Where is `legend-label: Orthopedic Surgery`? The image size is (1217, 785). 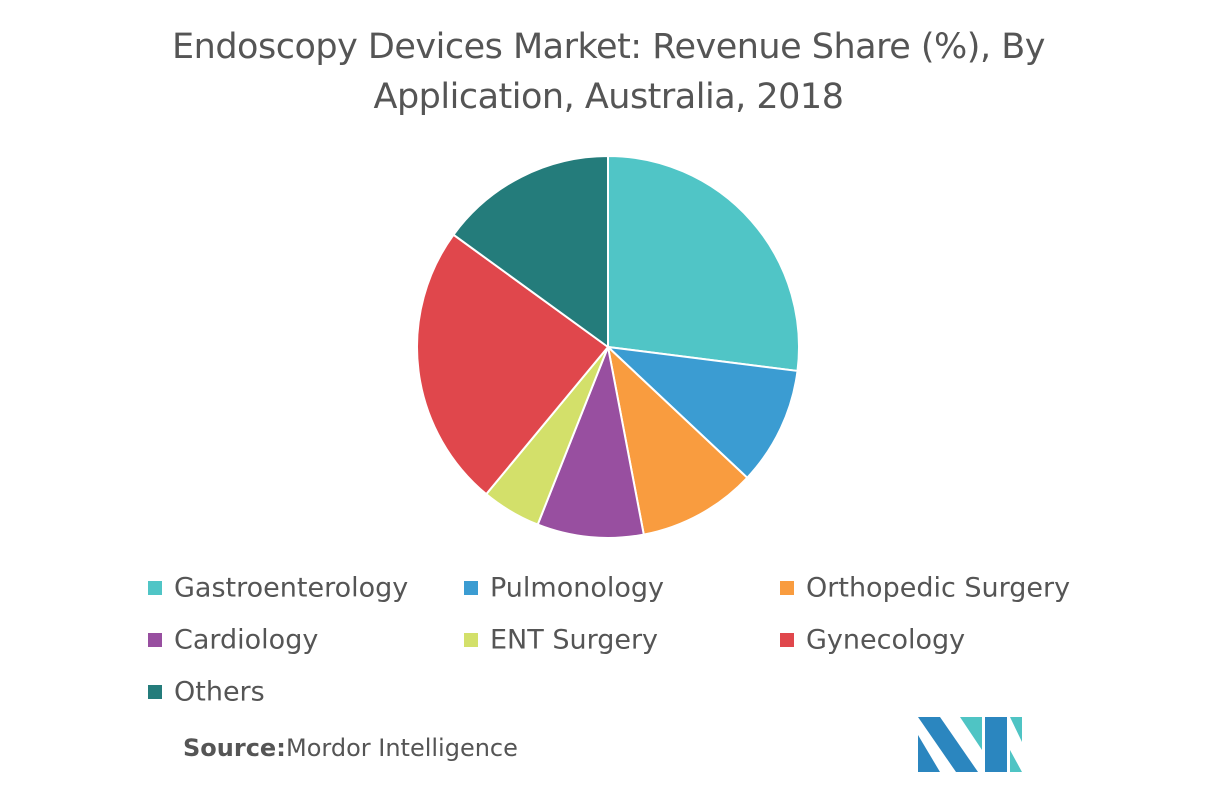
legend-label: Orthopedic Surgery is located at coordinates (938, 588).